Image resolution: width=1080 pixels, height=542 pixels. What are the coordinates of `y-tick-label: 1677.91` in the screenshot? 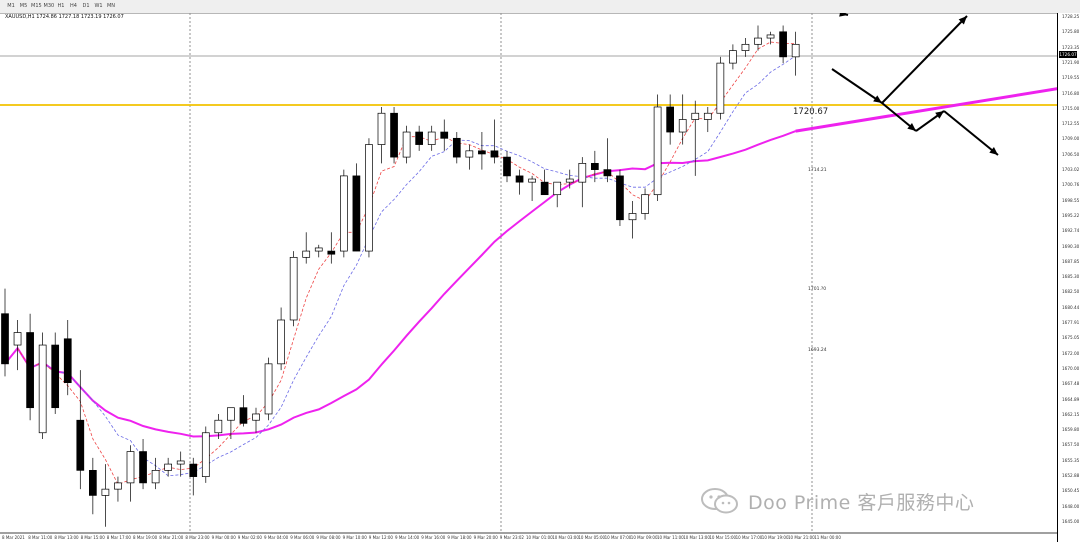 It's located at (1071, 322).